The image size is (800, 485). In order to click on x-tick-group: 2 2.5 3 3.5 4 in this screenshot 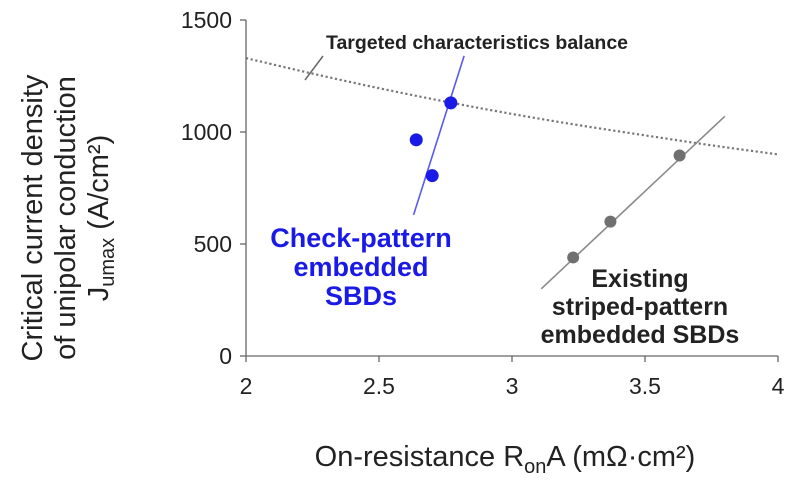, I will do `click(512, 377)`.